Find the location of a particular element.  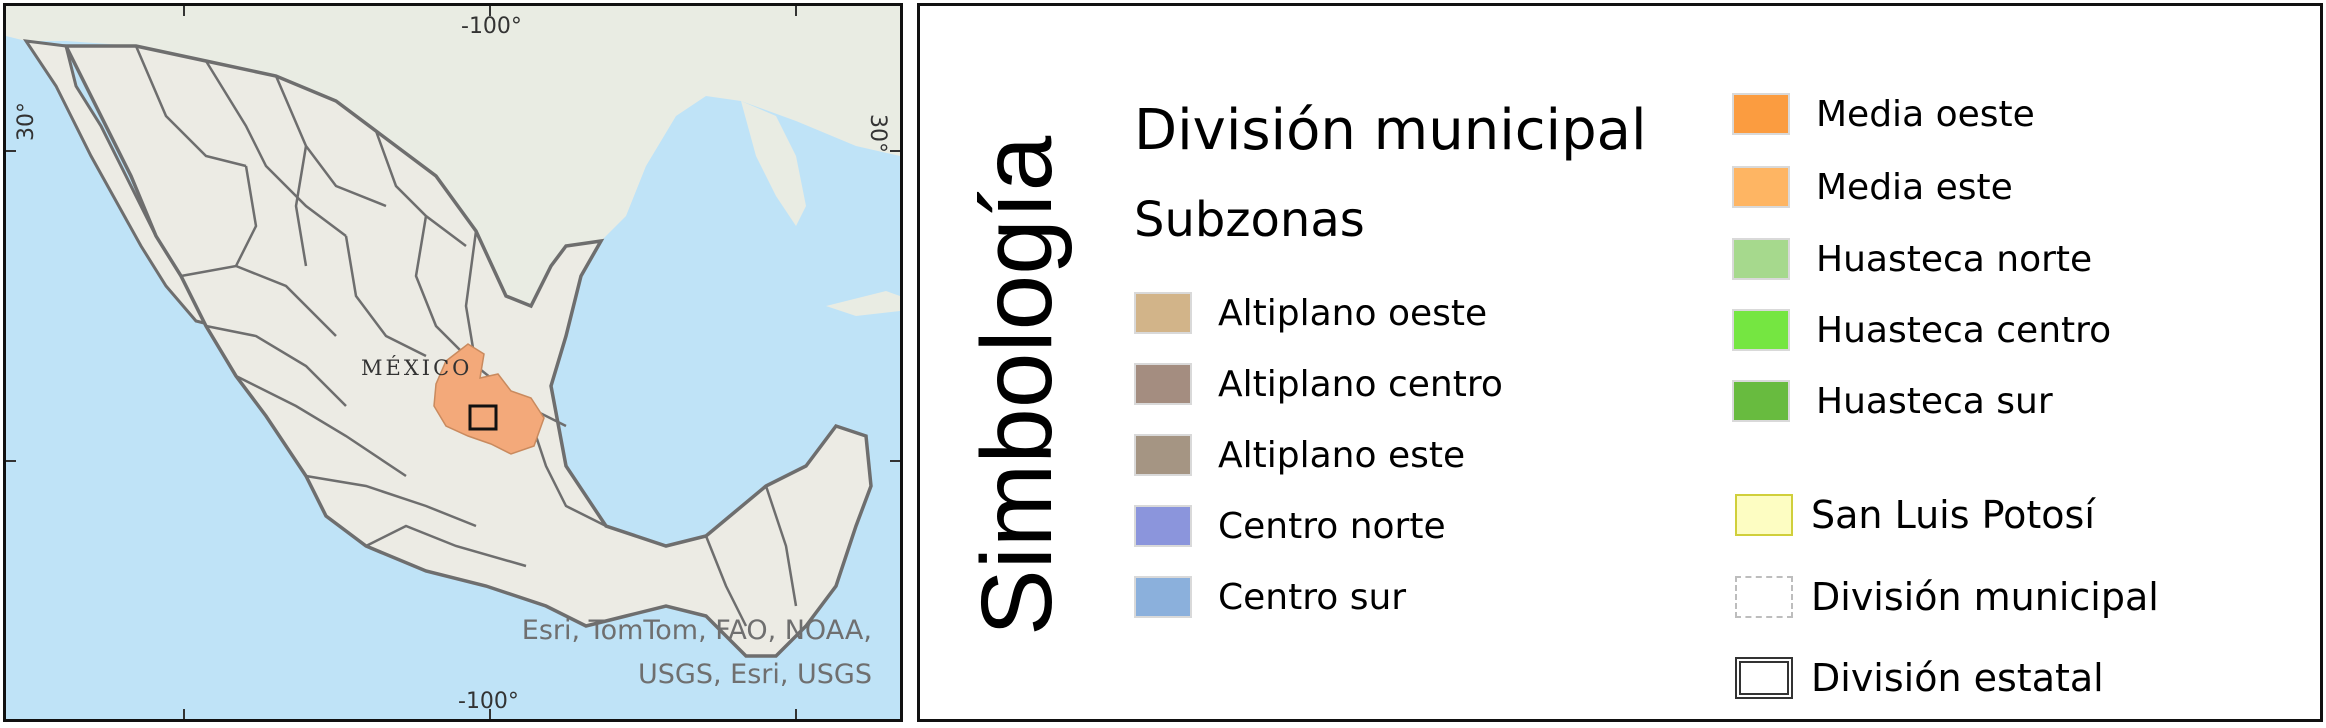

legend-label: Media oeste is located at coordinates (1925, 114).